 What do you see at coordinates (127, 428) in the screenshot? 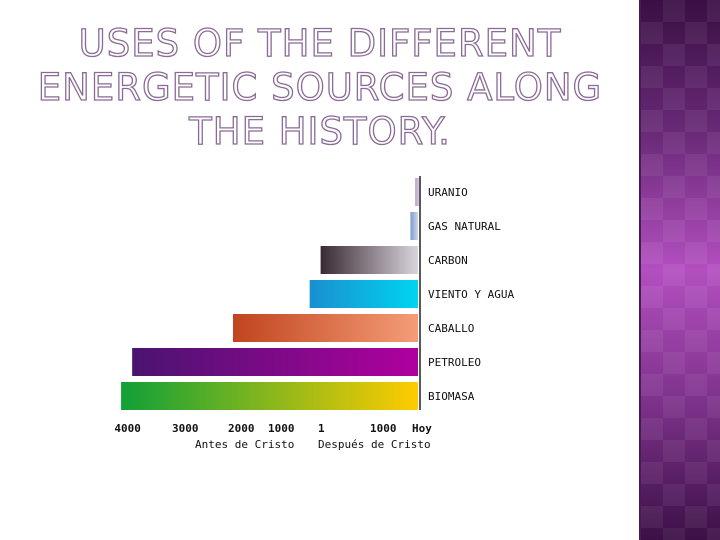
I see `tick-label: 4000` at bounding box center [127, 428].